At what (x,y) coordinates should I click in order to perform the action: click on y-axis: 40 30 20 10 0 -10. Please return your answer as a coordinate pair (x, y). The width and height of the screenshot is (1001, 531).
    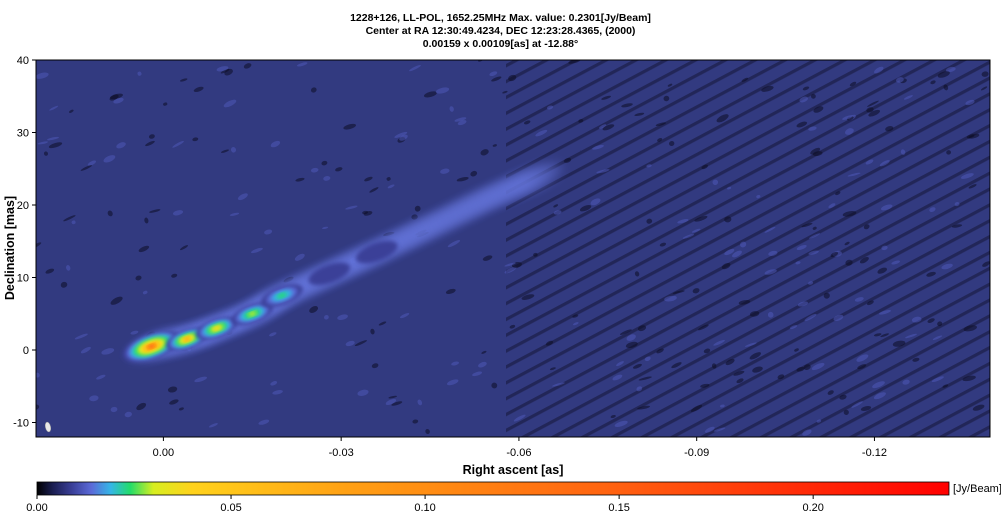
    Looking at the image, I should click on (24, 242).